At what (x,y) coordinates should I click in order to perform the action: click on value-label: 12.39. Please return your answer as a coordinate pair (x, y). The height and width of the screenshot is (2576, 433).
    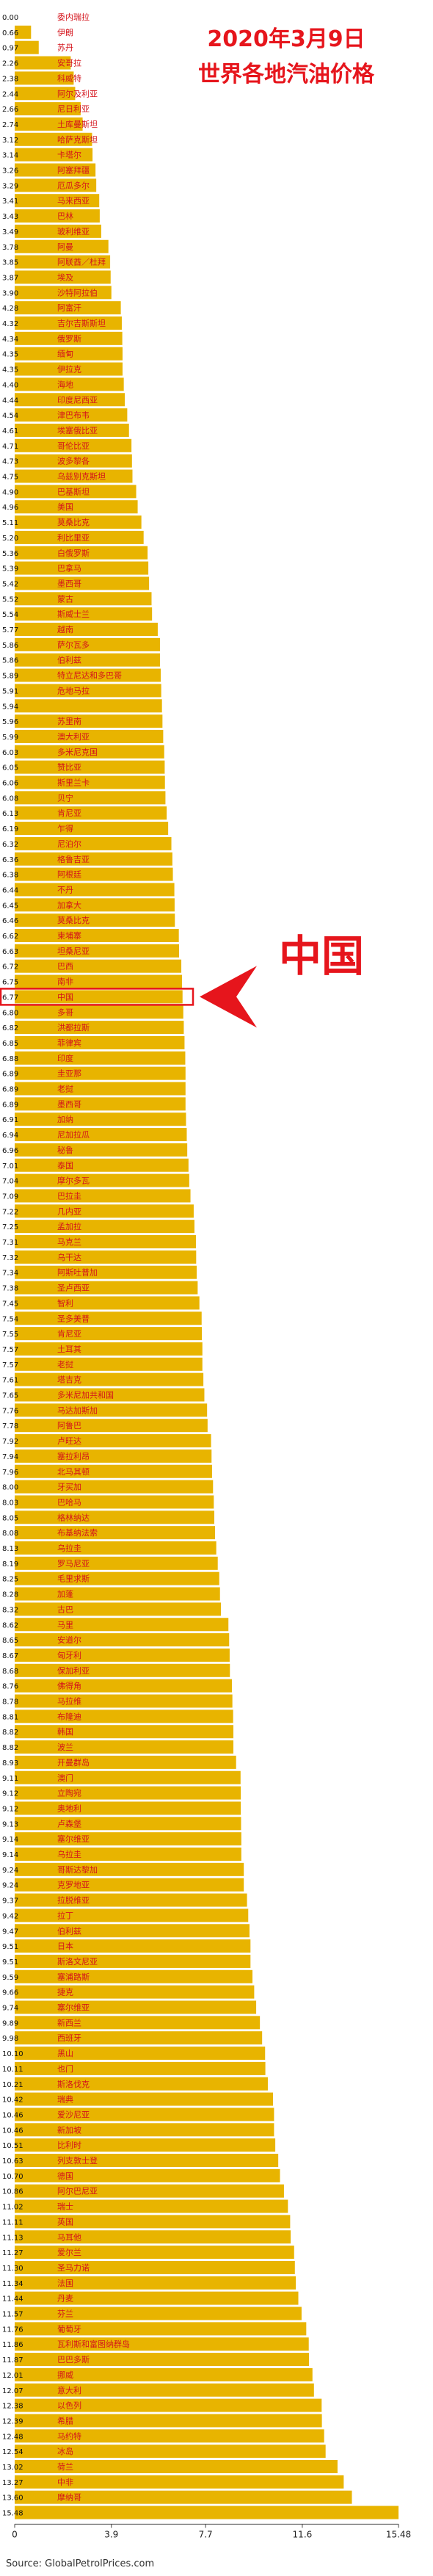
    Looking at the image, I should click on (12, 2421).